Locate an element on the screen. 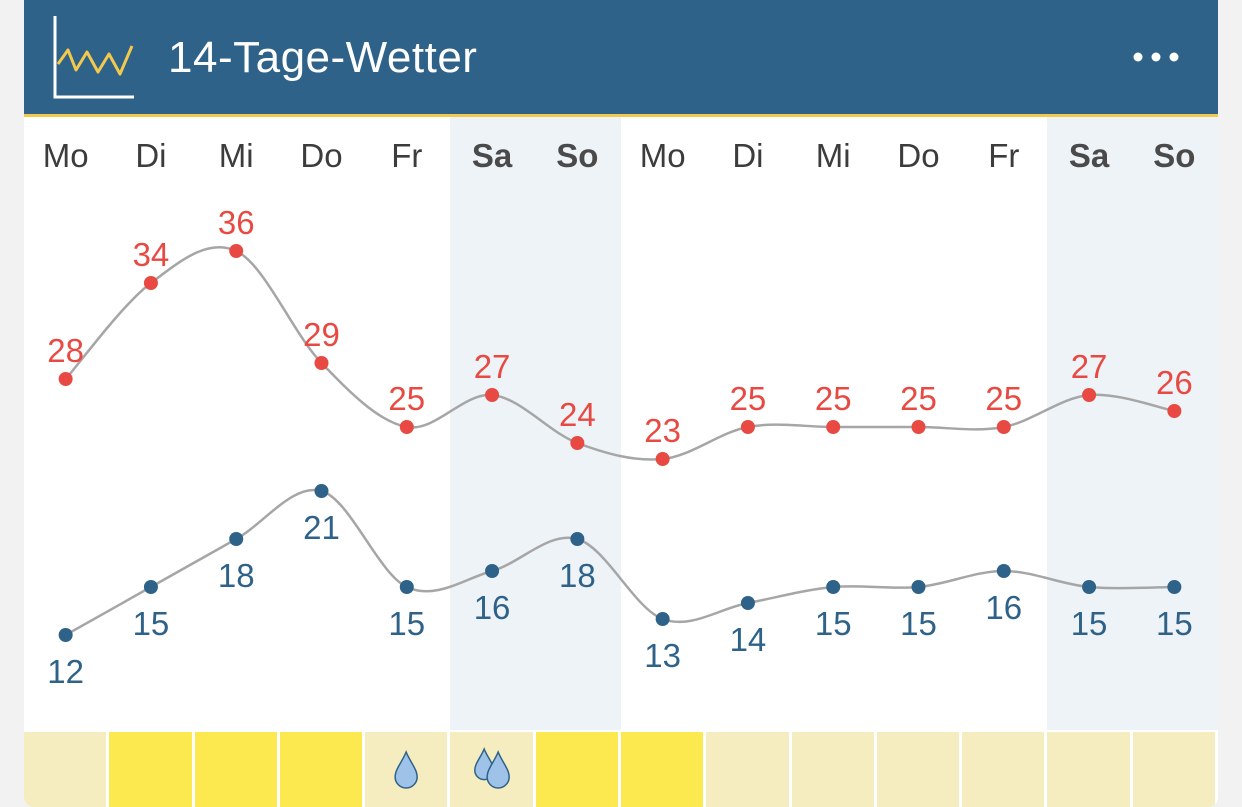  max-temp-label: 34 is located at coordinates (151, 254).